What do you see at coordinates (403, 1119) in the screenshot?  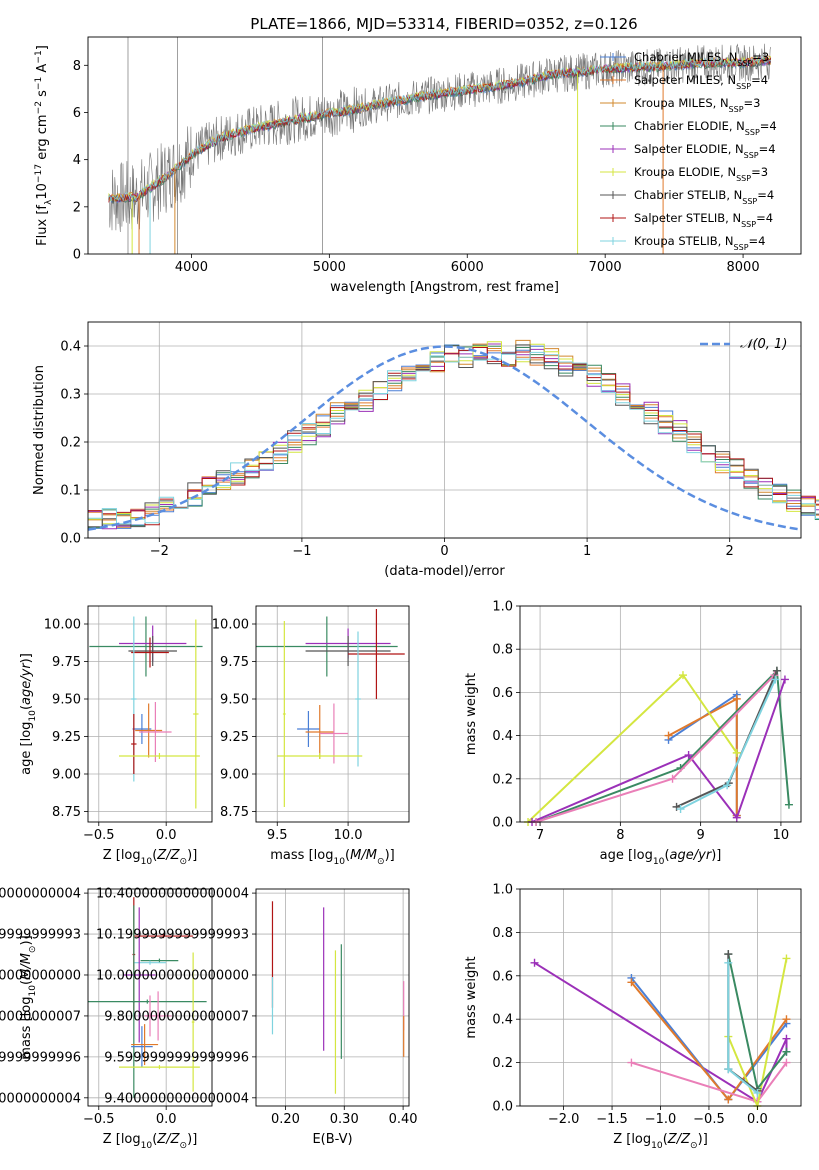 I see `x-tick-label: 0.40` at bounding box center [403, 1119].